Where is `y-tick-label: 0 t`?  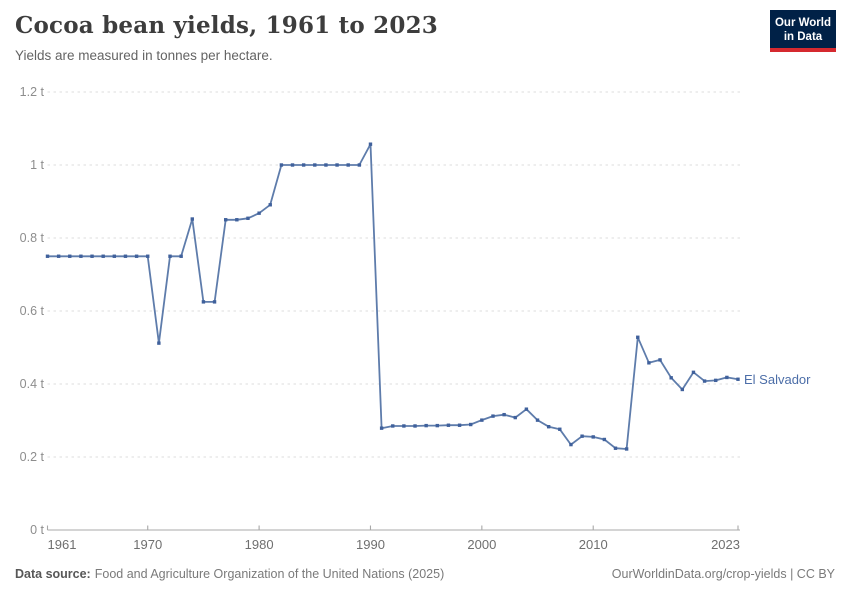
y-tick-label: 0 t is located at coordinates (37, 530).